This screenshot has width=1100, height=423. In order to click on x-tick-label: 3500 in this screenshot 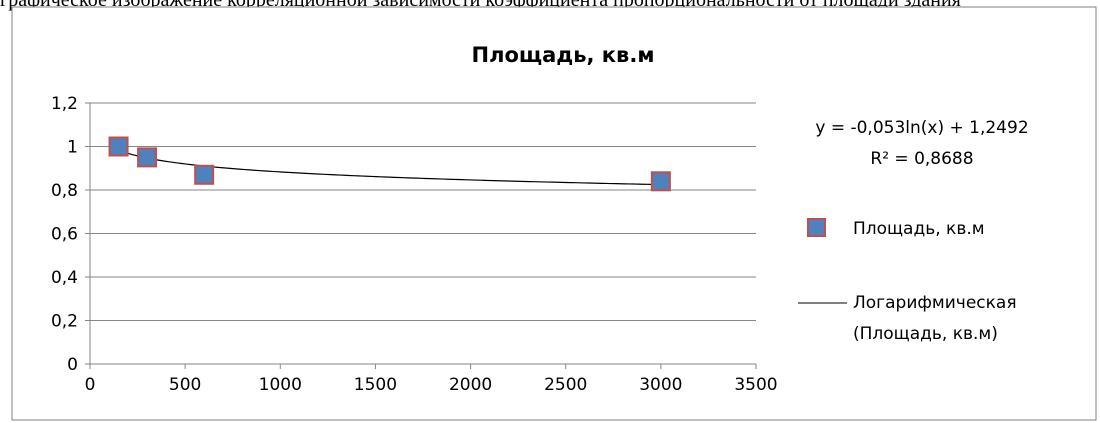, I will do `click(755, 385)`.